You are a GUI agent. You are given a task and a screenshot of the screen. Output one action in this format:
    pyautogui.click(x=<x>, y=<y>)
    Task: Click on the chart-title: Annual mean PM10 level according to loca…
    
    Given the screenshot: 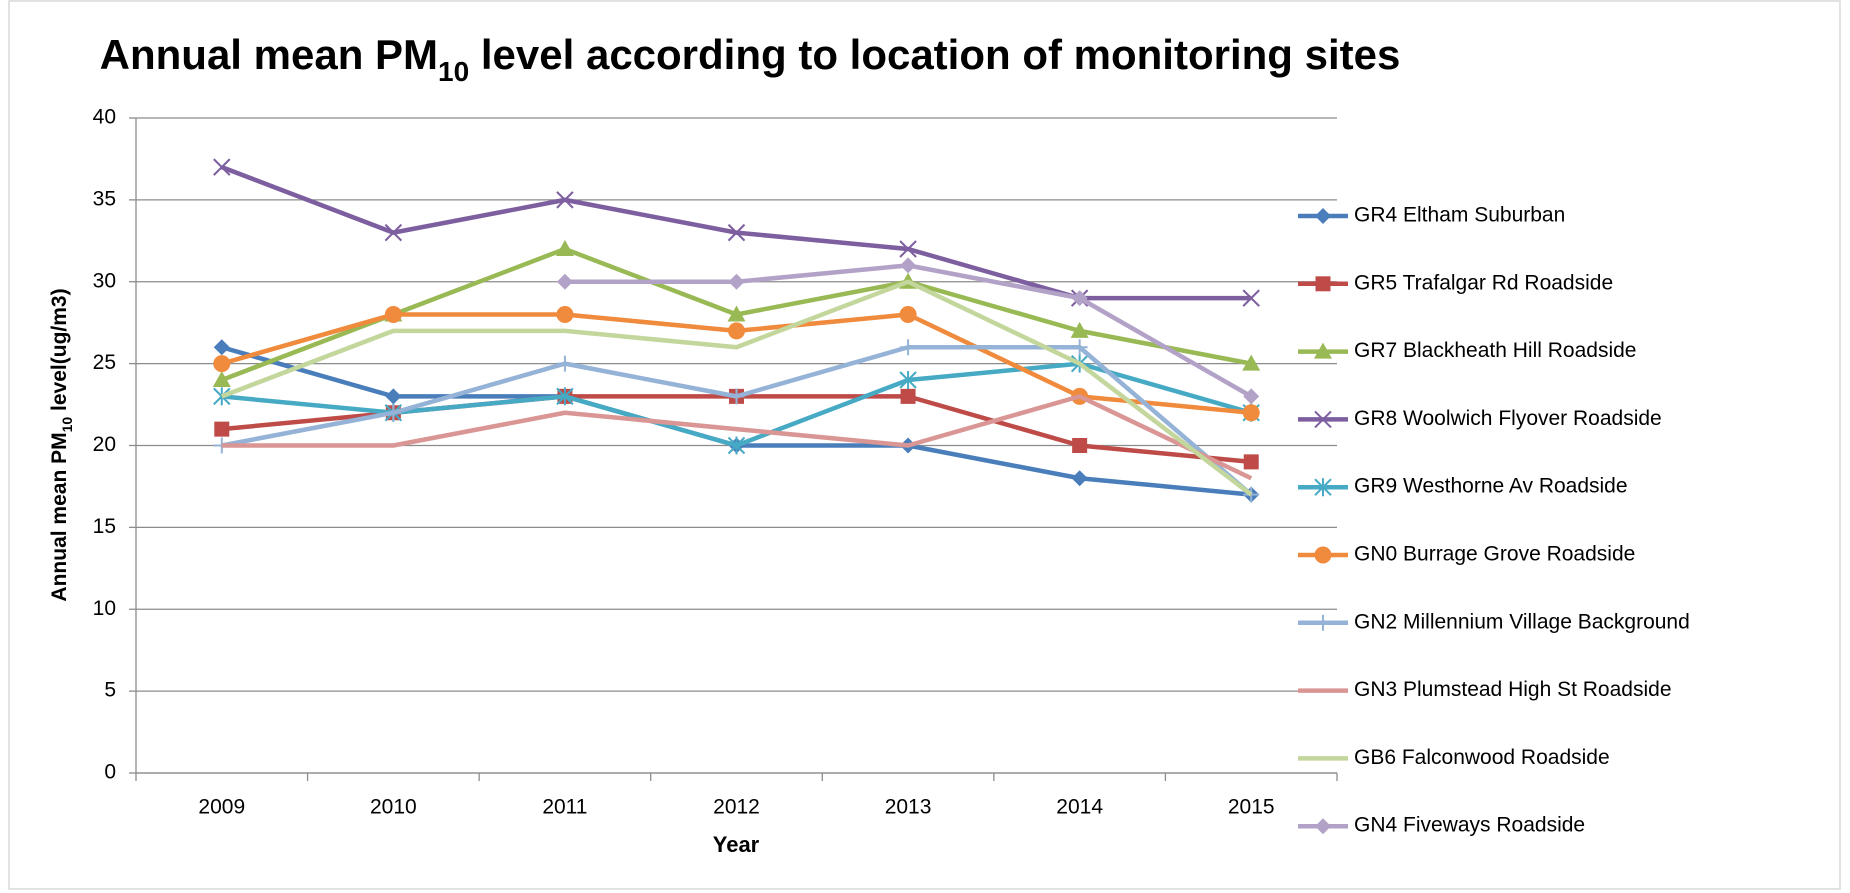 What is the action you would take?
    pyautogui.click(x=750, y=59)
    